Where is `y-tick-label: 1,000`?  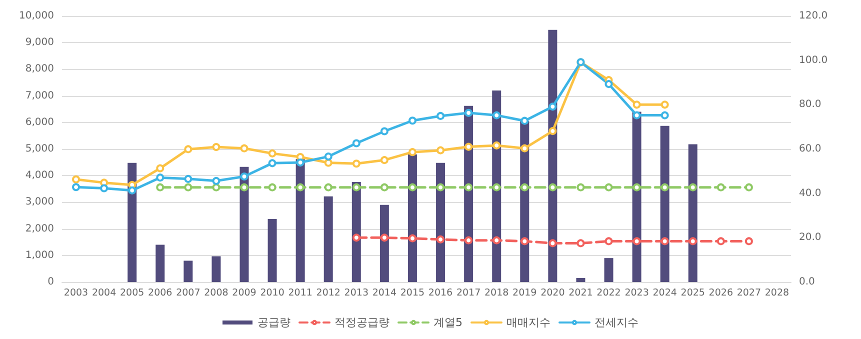
y-tick-label: 1,000 is located at coordinates (39, 255).